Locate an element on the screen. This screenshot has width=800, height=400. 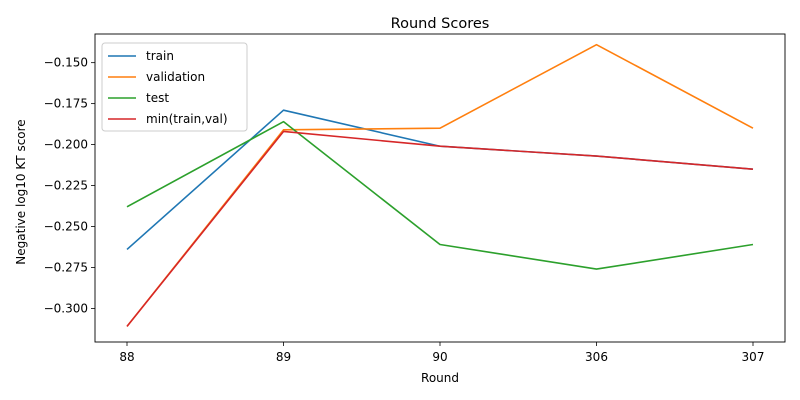
legend-label: test is located at coordinates (157, 98).